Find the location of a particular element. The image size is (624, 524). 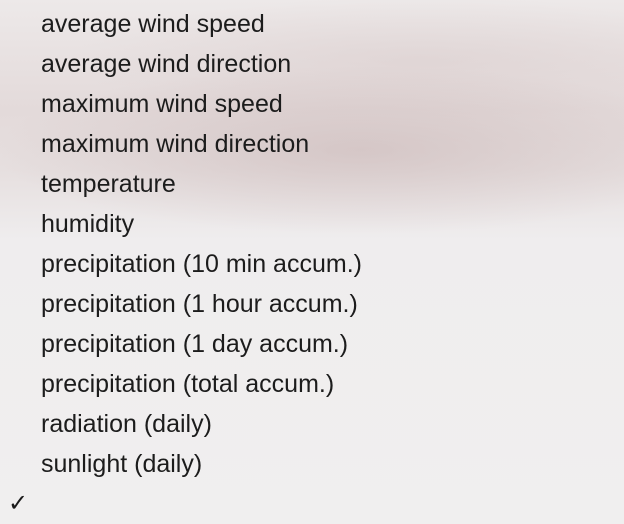

menu-item-label: average wind speed is located at coordinates (153, 24).